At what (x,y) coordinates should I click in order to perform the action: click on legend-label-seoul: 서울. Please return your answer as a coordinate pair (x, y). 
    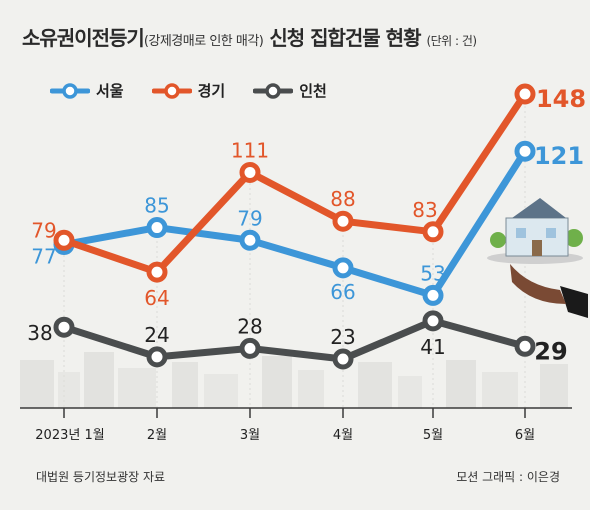
    Looking at the image, I should click on (110, 91).